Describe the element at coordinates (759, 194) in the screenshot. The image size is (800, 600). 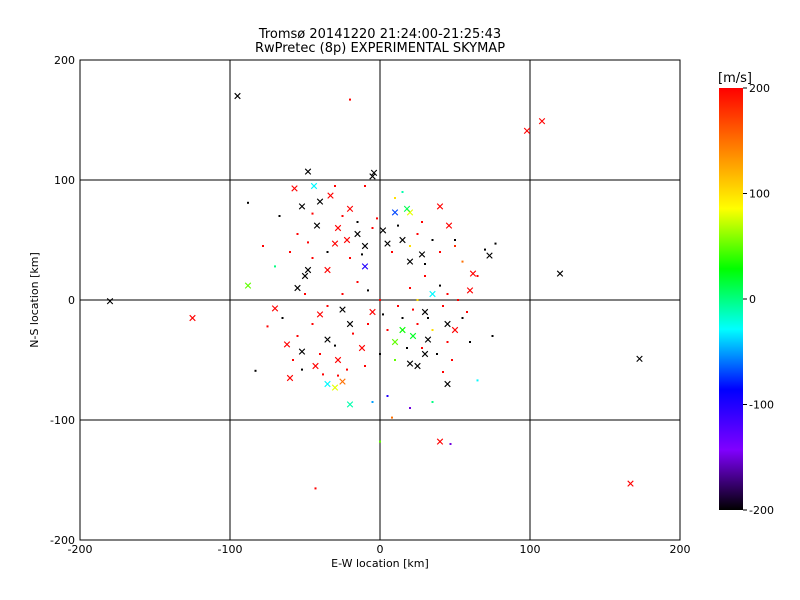
I see `colorbar-tick-label: 100` at that location.